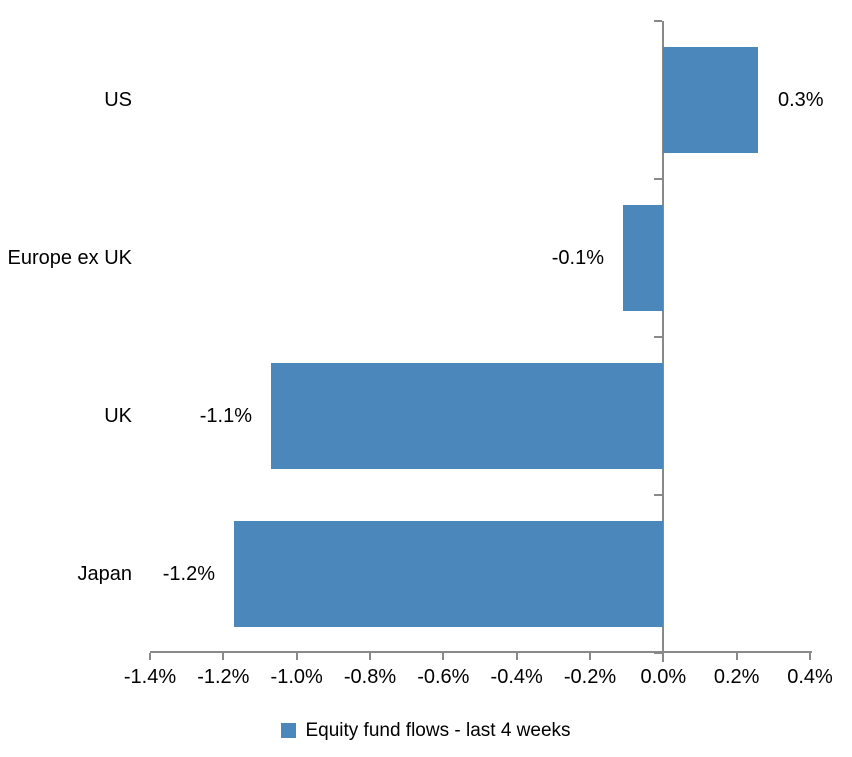  I want to click on category-label: UK, so click(118, 416).